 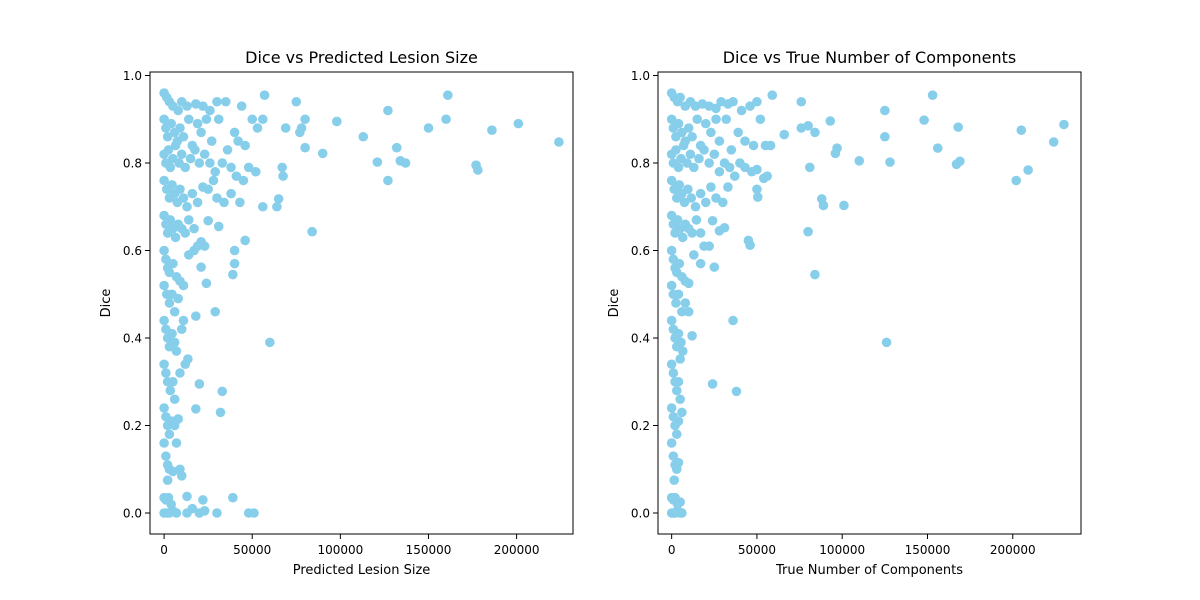 What do you see at coordinates (757, 550) in the screenshot?
I see `x-tick-label: 50000` at bounding box center [757, 550].